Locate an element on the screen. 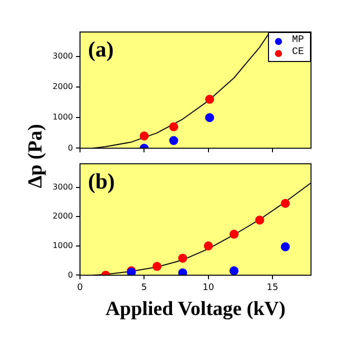 The width and height of the screenshot is (346, 343). legend-label: MP is located at coordinates (298, 41).